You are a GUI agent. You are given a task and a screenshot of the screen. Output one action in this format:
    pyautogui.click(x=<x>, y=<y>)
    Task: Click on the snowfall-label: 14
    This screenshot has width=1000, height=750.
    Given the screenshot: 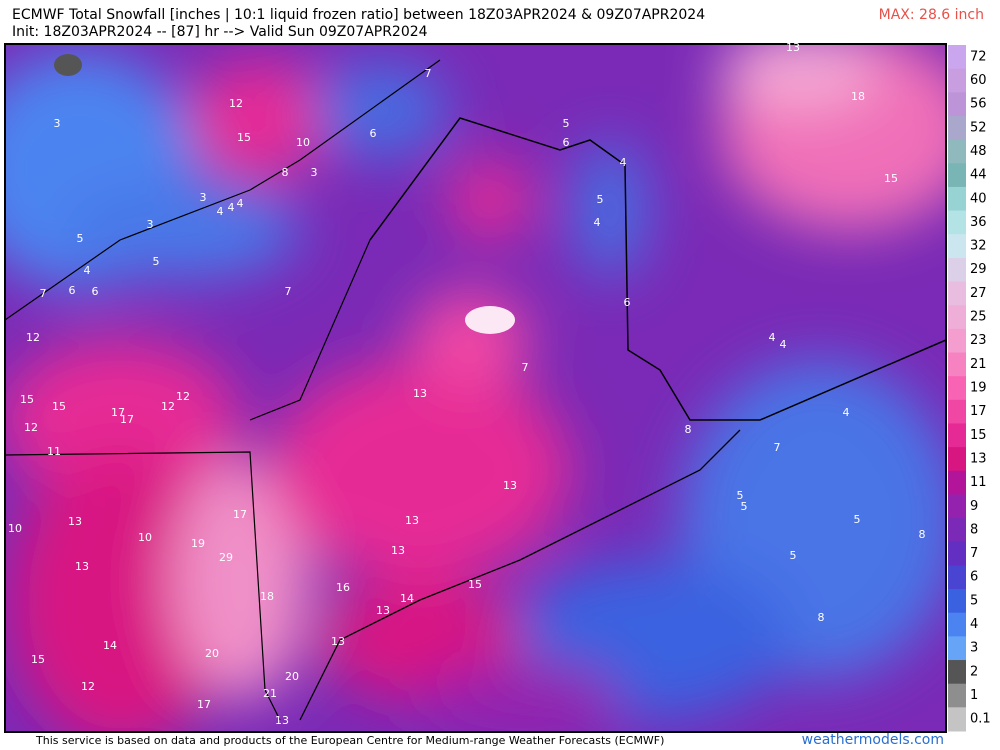 What is the action you would take?
    pyautogui.click(x=407, y=598)
    